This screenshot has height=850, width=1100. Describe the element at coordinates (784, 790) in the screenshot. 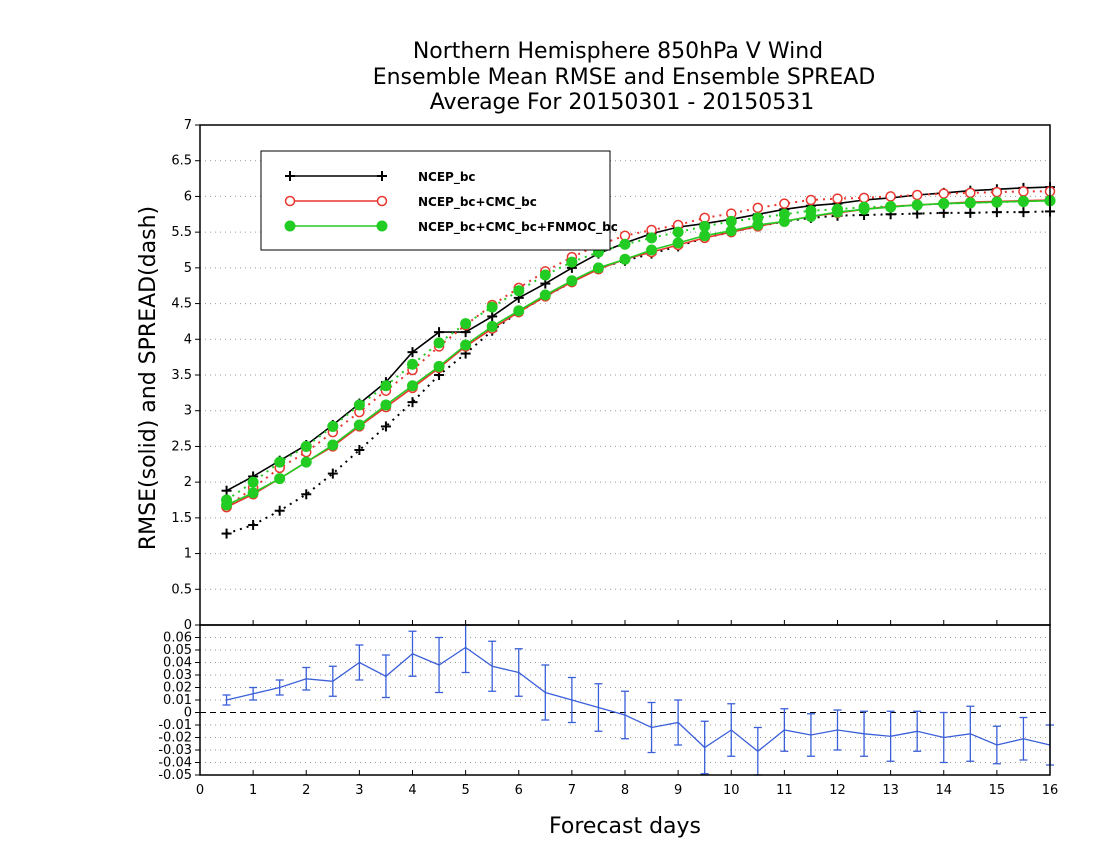

I see `x-tick-label: 11` at that location.